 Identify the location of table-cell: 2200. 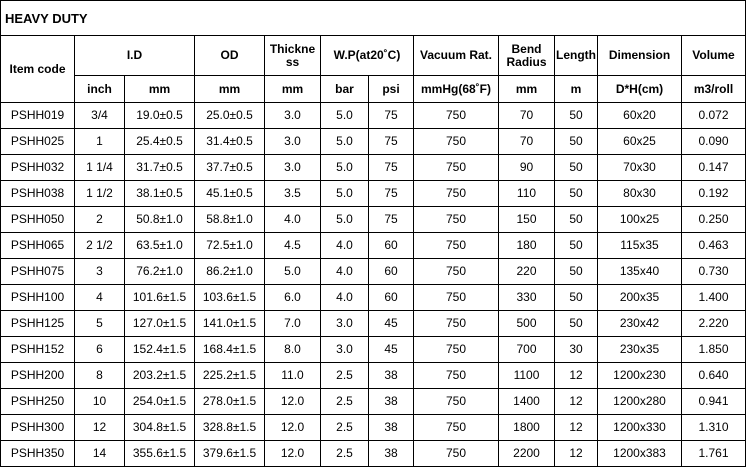
(526, 453).